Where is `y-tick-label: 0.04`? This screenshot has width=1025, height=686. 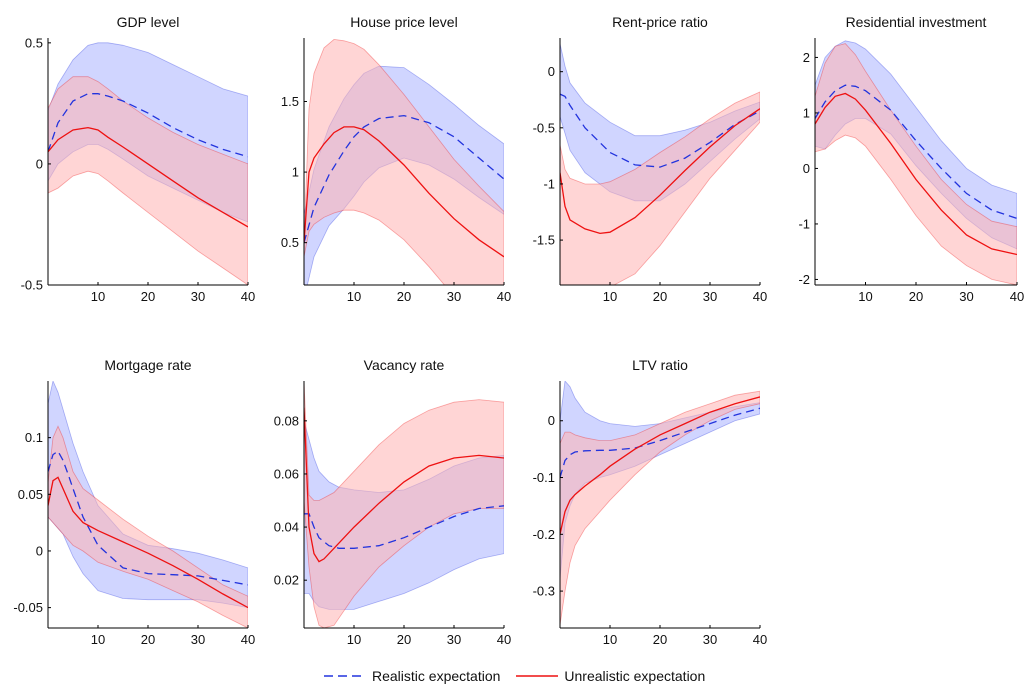
y-tick-label: 0.04 is located at coordinates (286, 527).